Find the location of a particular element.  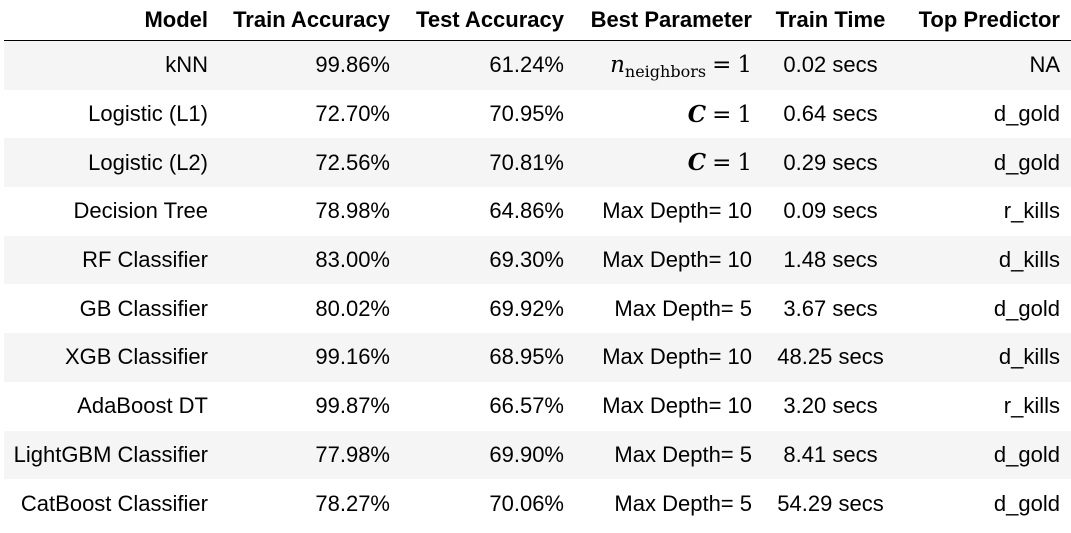

header-test-accuracy: Test Accuracy is located at coordinates (488, 20).